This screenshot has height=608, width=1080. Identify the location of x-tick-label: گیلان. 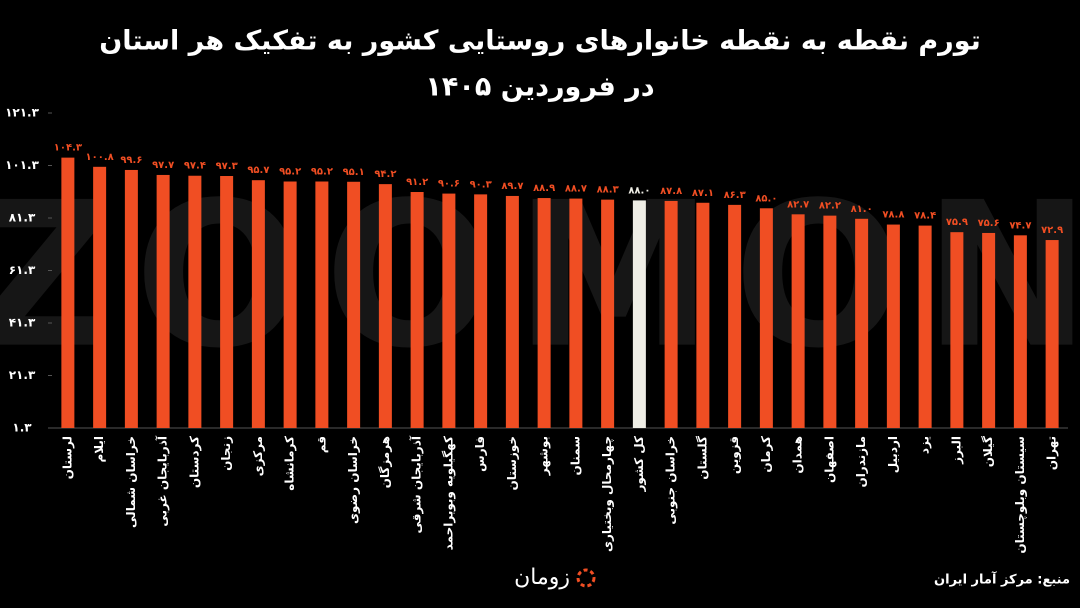
(988, 451).